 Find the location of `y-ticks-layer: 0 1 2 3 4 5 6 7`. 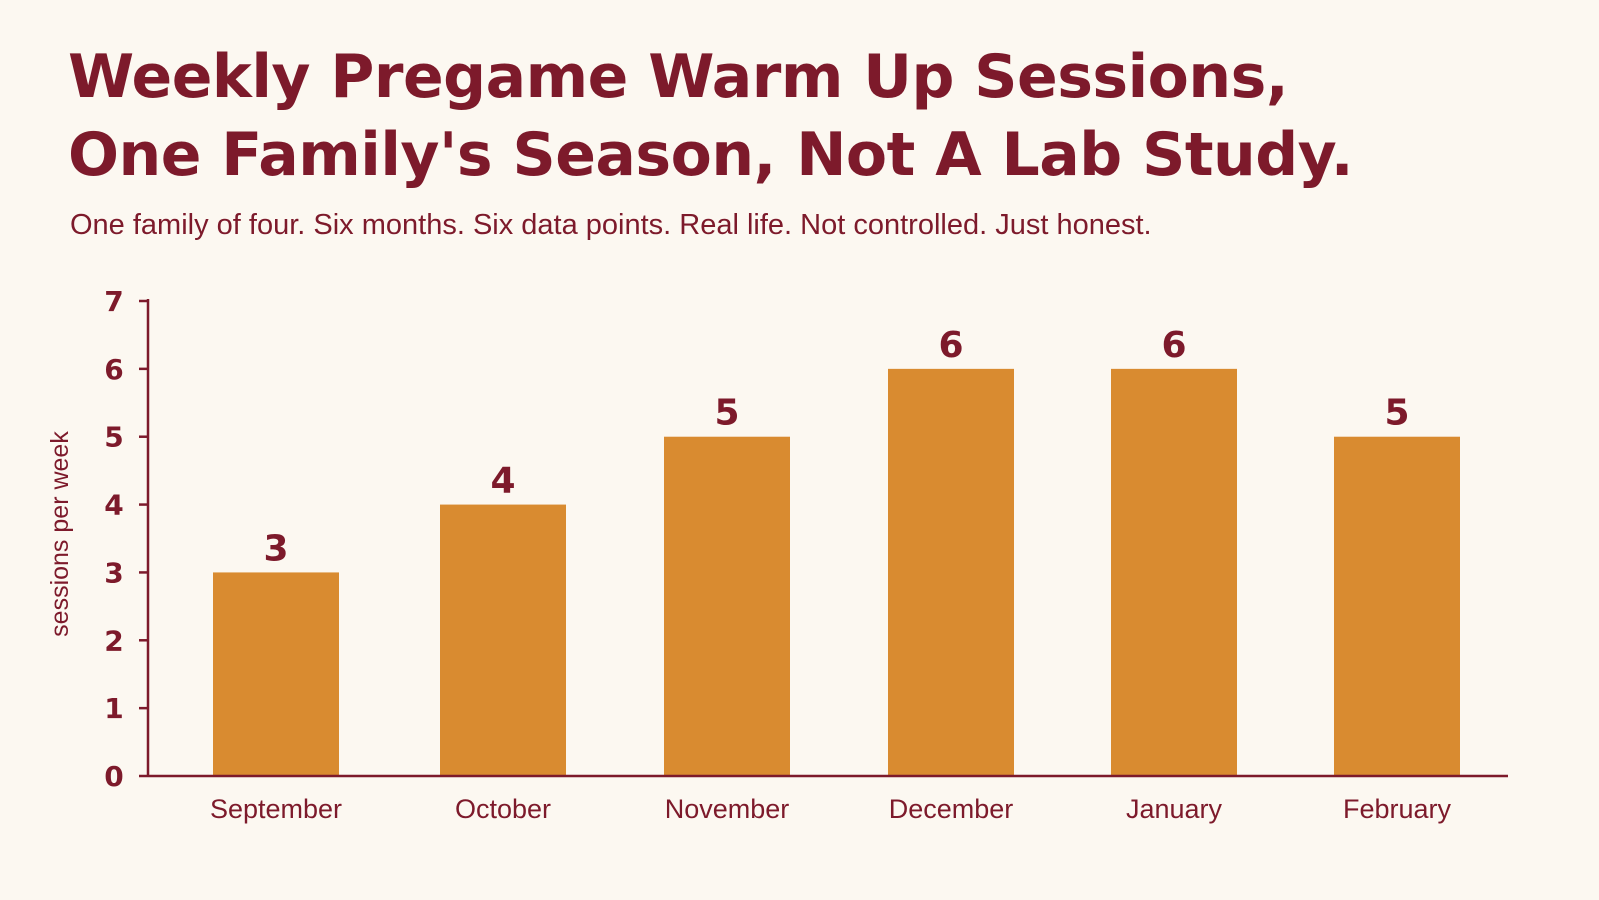

y-ticks-layer: 0 1 2 3 4 5 6 7 is located at coordinates (126, 539).